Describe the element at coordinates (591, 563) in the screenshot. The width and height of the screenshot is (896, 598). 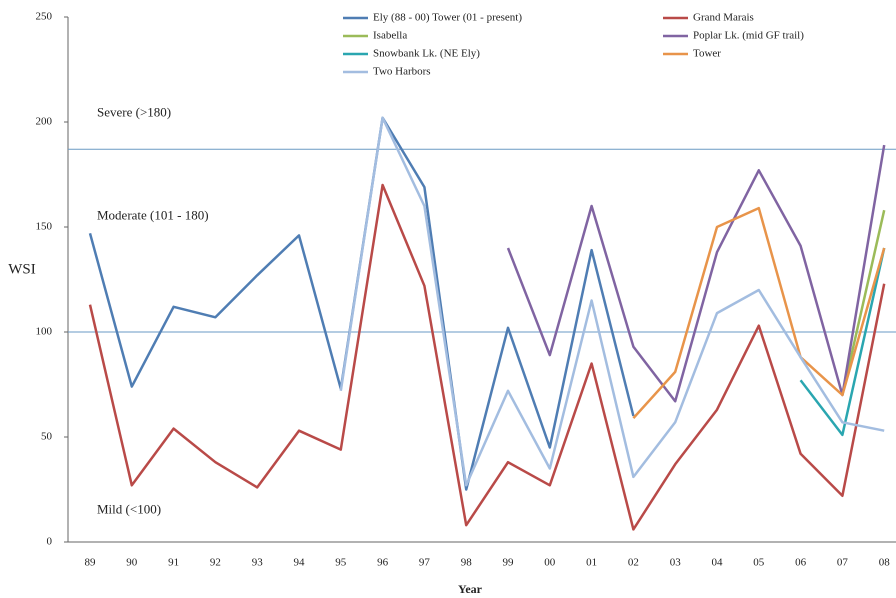
I see `x-tick-label: 01` at that location.